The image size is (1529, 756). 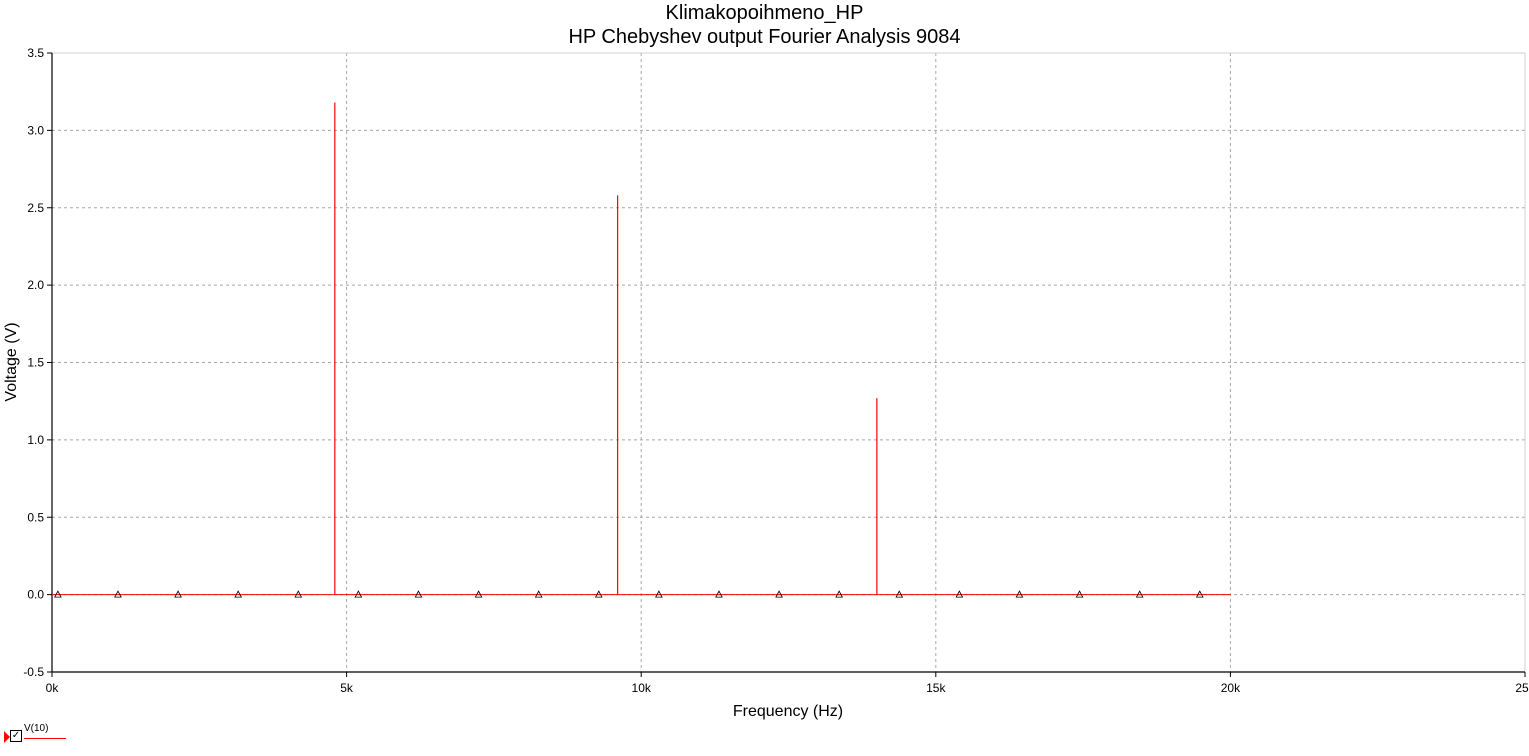 What do you see at coordinates (35, 208) in the screenshot?
I see `y-tick-label: 2.5` at bounding box center [35, 208].